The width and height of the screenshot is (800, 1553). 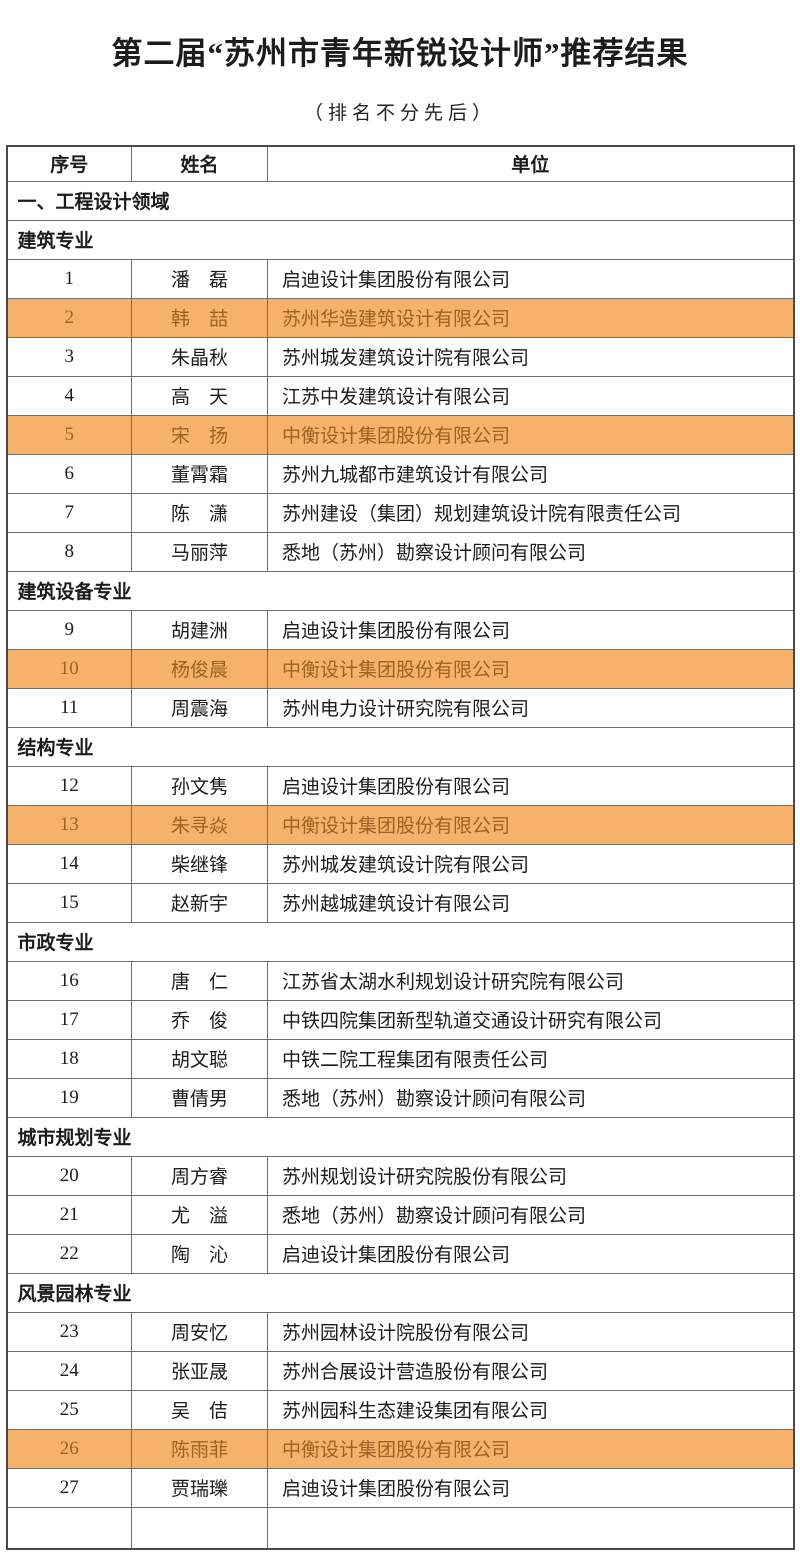 What do you see at coordinates (530, 707) in the screenshot?
I see `row-organization: 苏州电力设计研究院有限公司` at bounding box center [530, 707].